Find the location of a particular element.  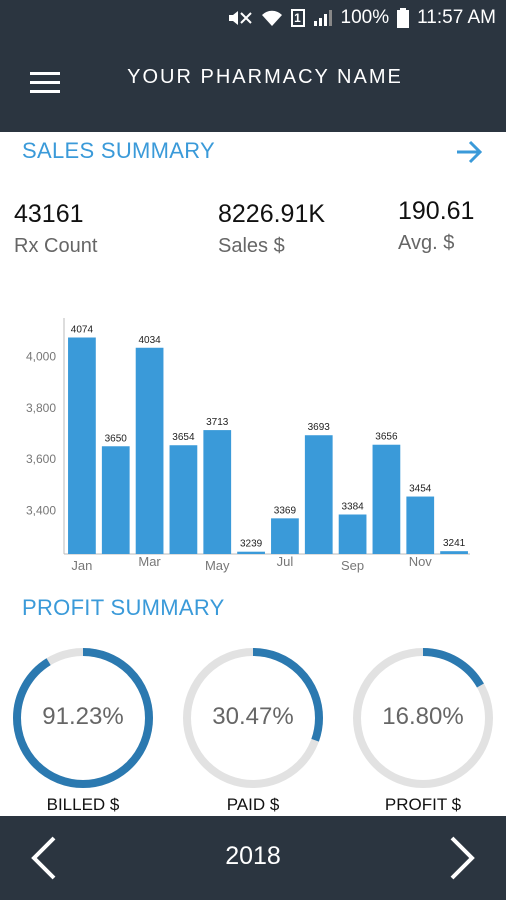

selected-year: 2018 is located at coordinates (253, 856).